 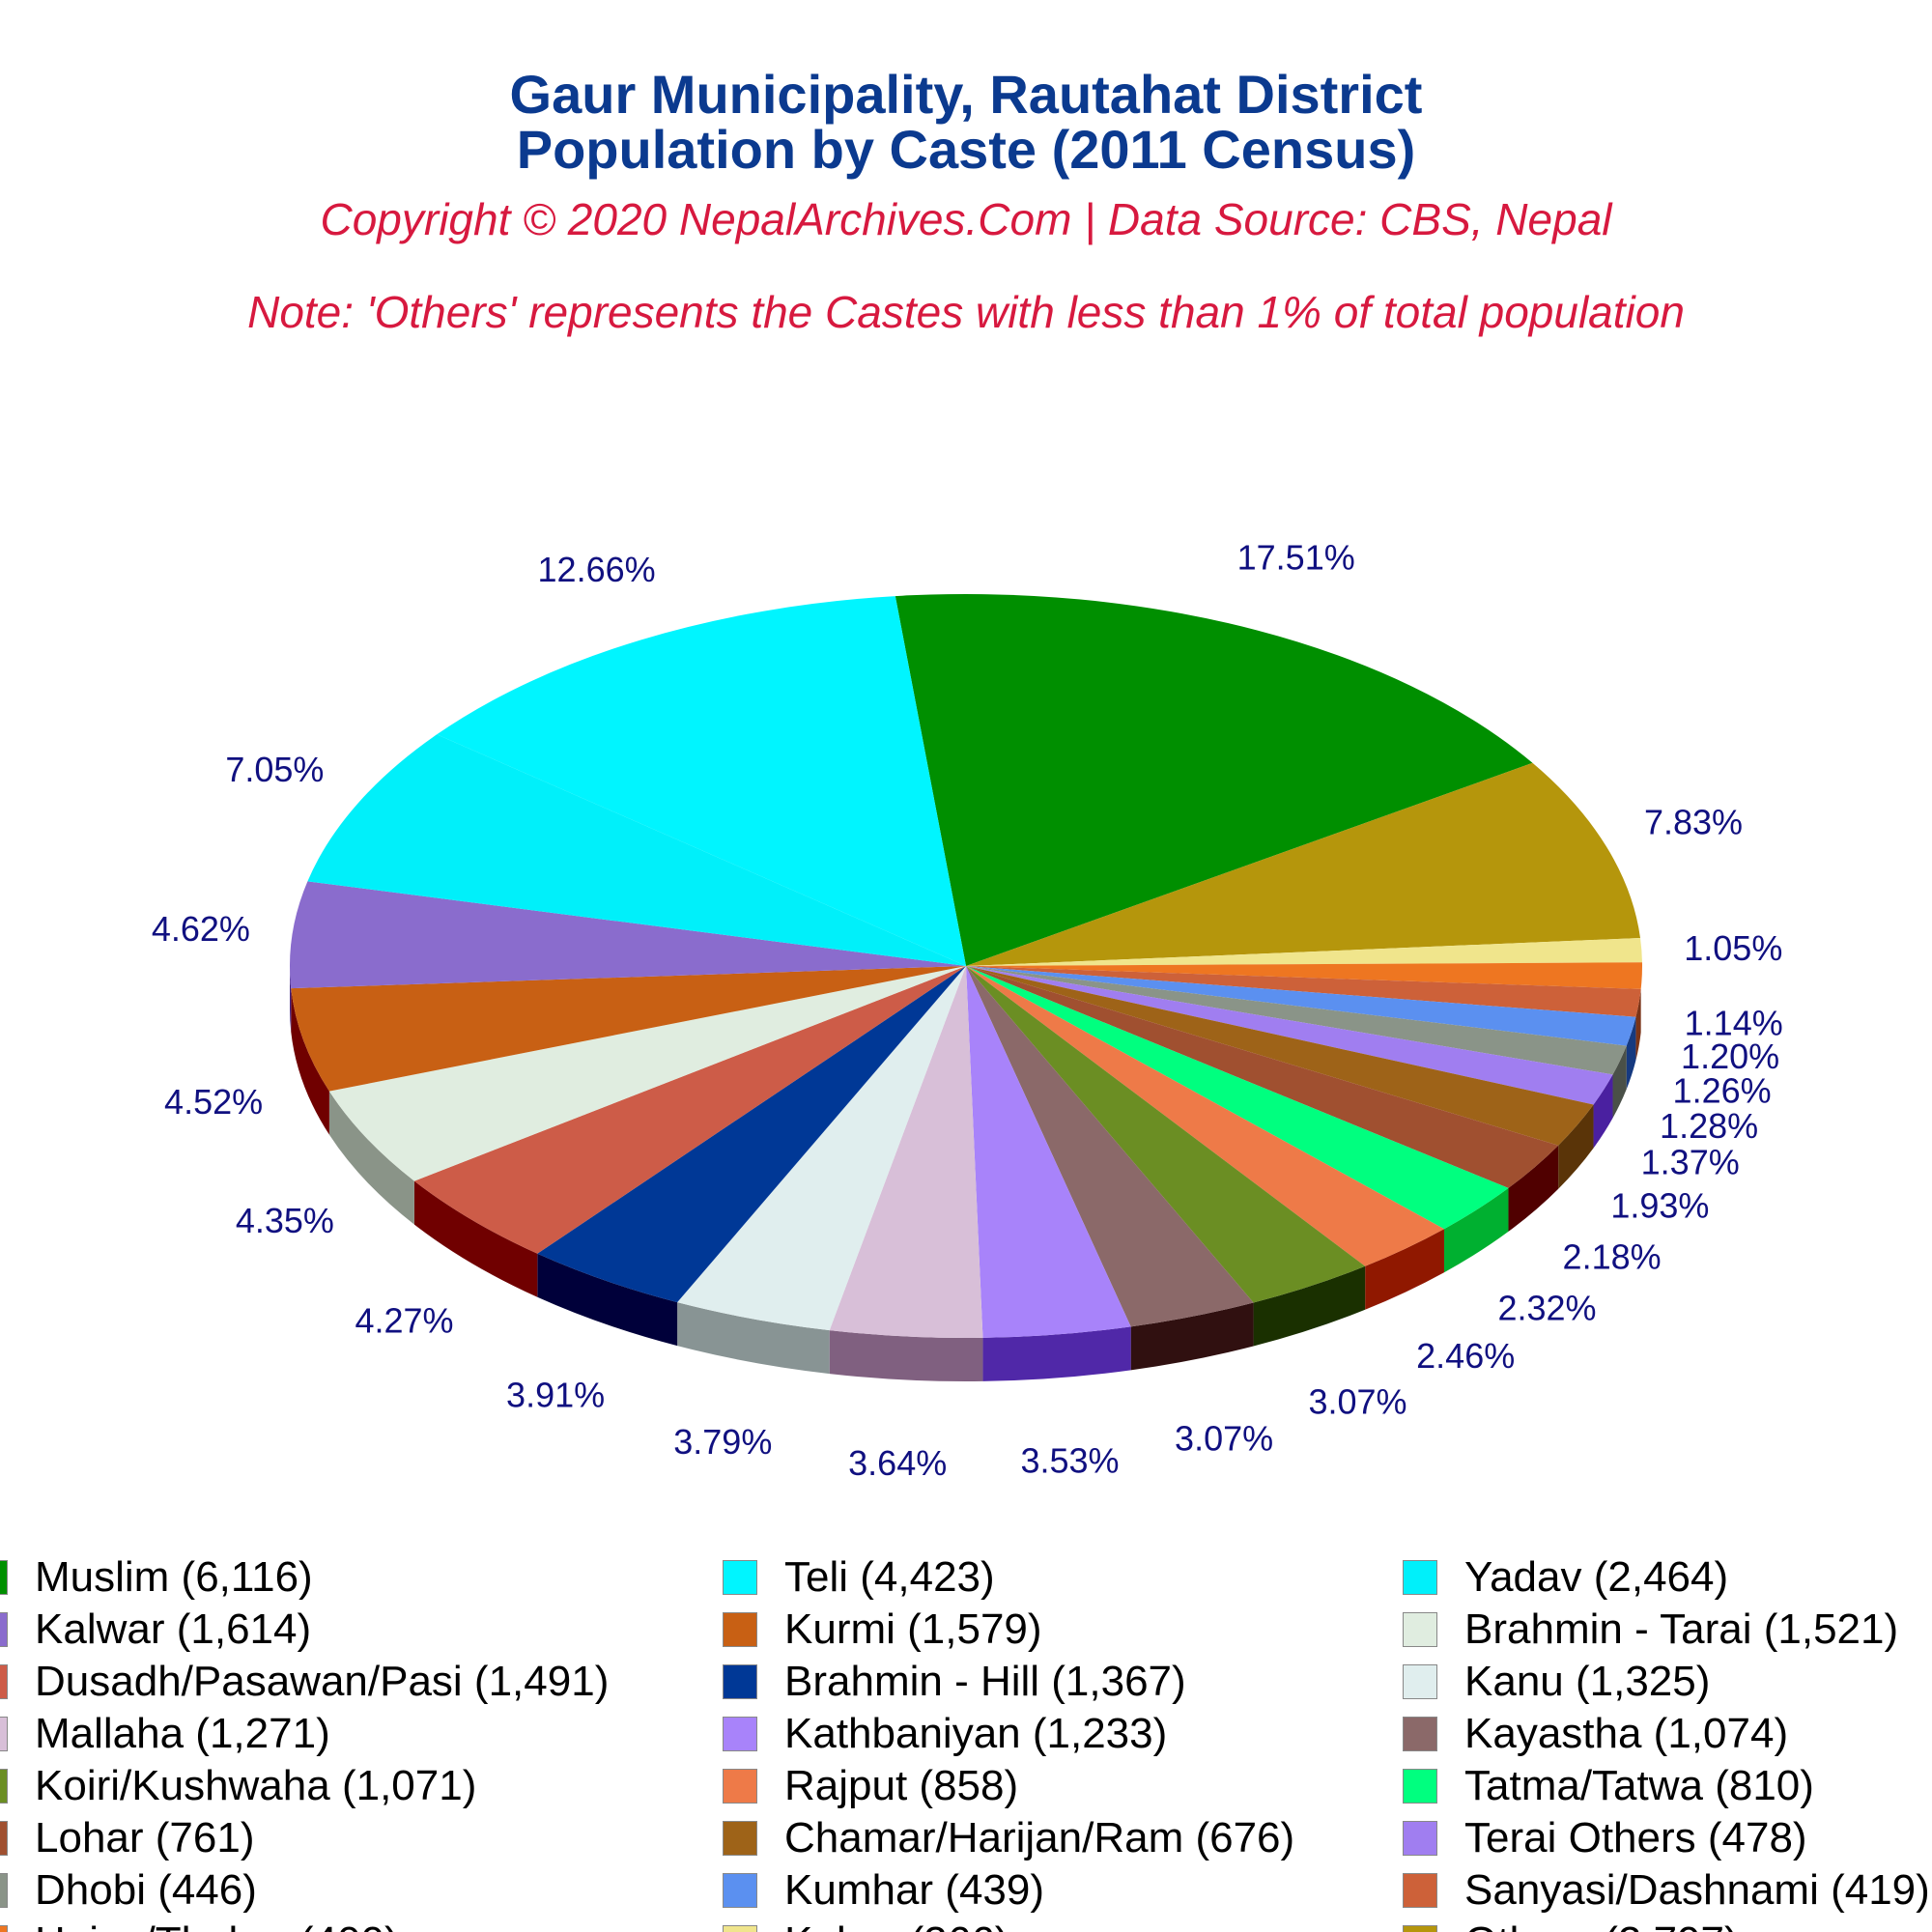 What do you see at coordinates (1690, 1161) in the screenshot?
I see `pie-label-7: 1.37%` at bounding box center [1690, 1161].